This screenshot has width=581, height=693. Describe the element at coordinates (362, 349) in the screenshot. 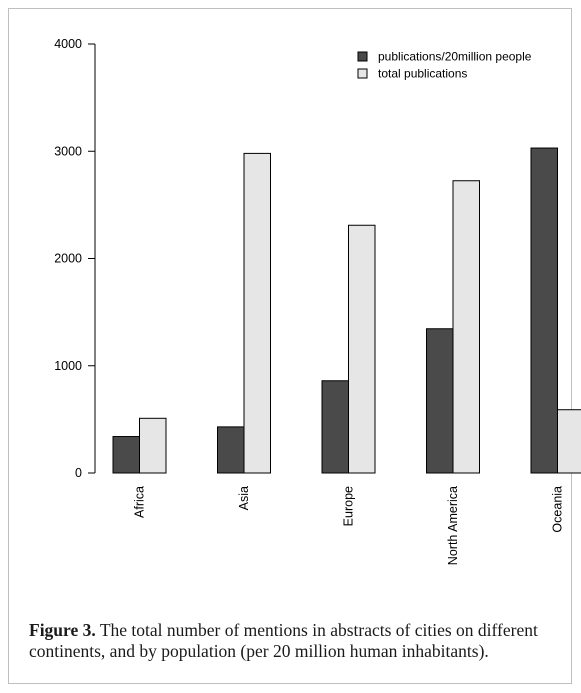

I see `bar-total-europe` at that location.